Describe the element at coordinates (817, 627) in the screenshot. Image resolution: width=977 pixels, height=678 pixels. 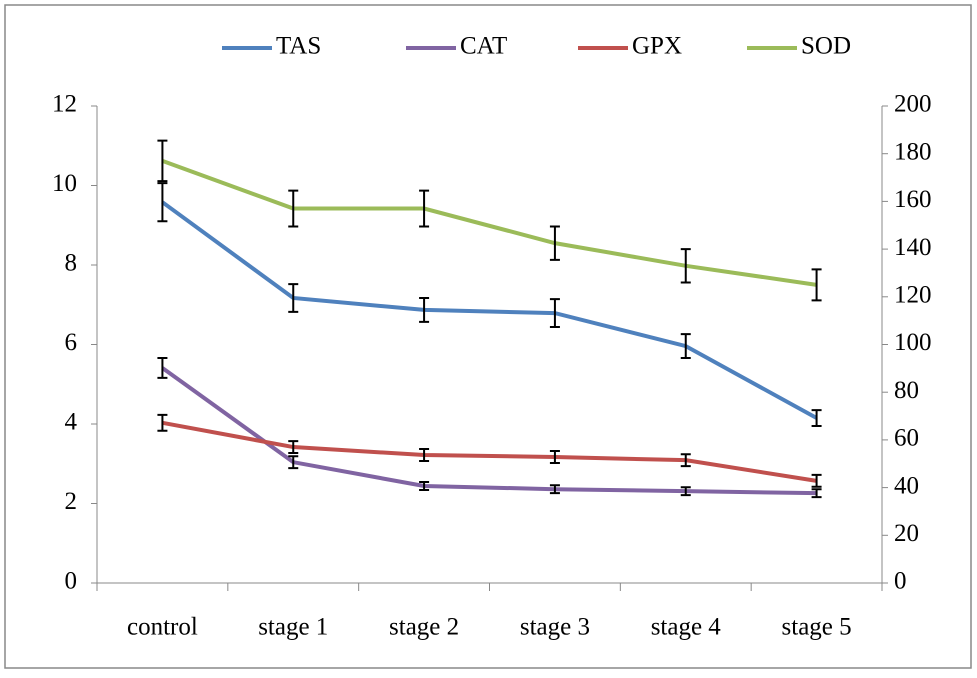
I see `x-tick-label: stage 5` at that location.